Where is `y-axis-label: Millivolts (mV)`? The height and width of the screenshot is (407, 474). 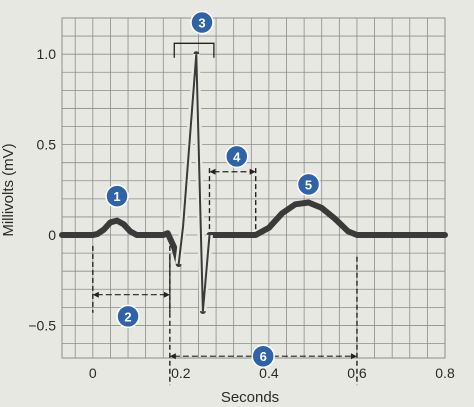 y-axis-label: Millivolts (mV) is located at coordinates (8, 189).